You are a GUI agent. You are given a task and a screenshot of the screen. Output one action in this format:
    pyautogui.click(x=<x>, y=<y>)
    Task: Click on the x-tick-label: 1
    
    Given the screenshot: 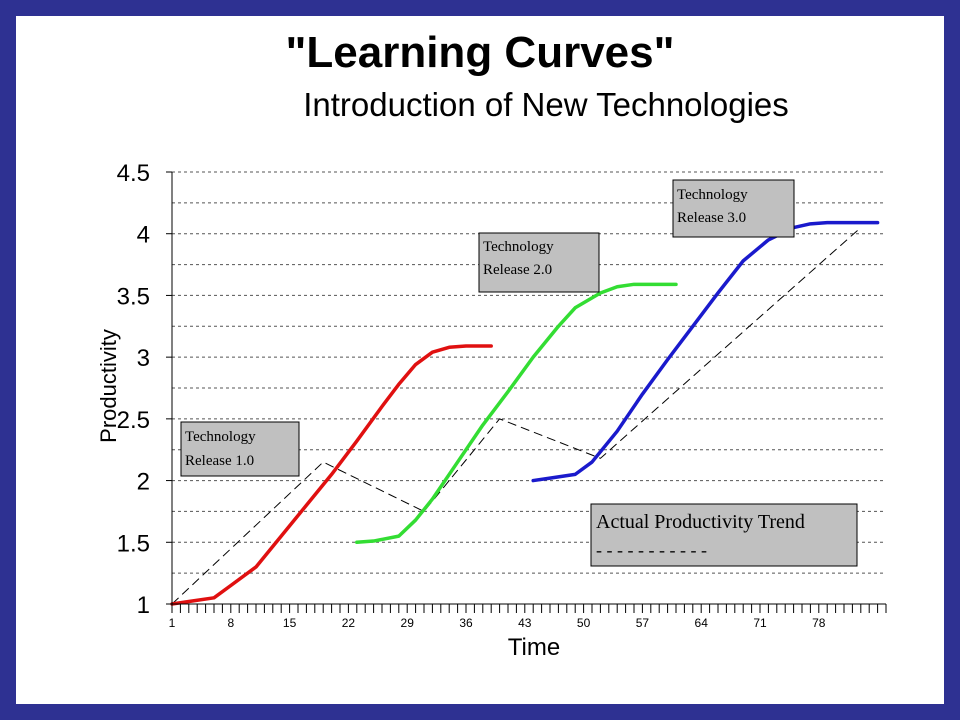 What is the action you would take?
    pyautogui.click(x=172, y=623)
    